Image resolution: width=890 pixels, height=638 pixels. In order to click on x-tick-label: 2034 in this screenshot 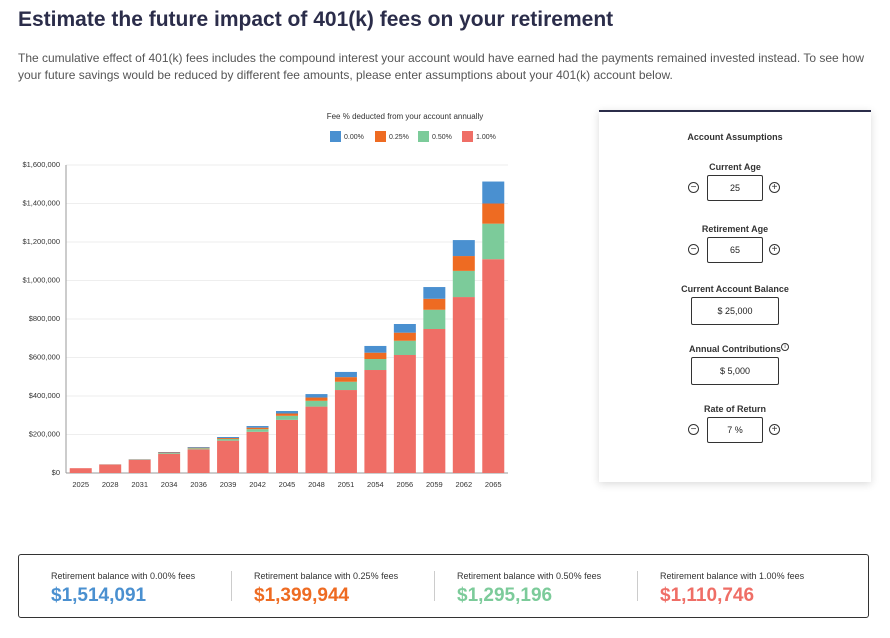, I will do `click(169, 484)`.